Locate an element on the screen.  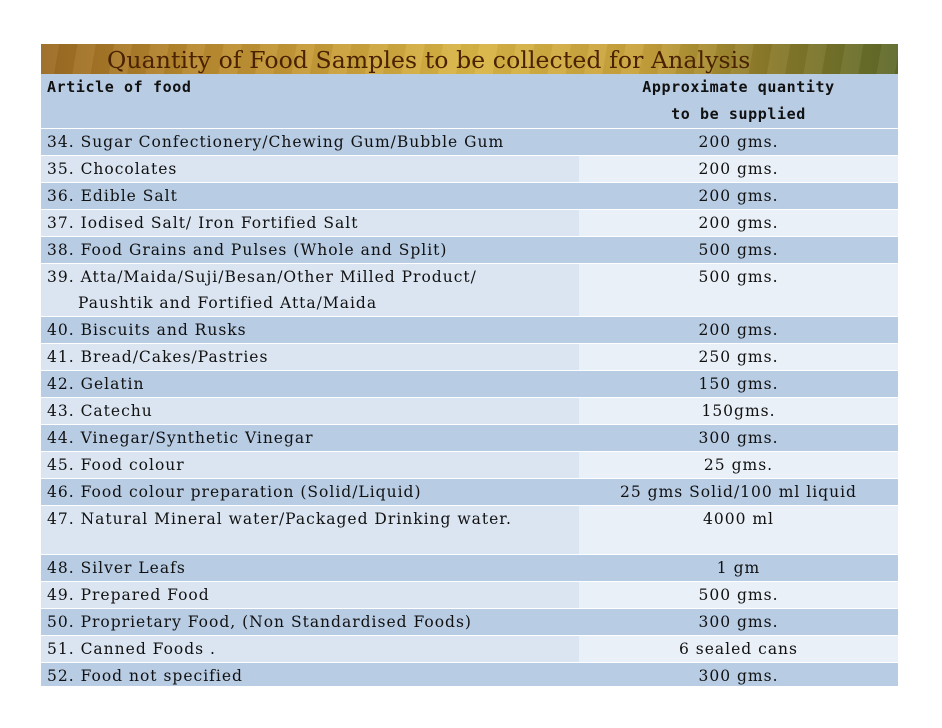
article-cell: 37. Iodised Salt/ Iron Fortified Salt is located at coordinates (310, 223).